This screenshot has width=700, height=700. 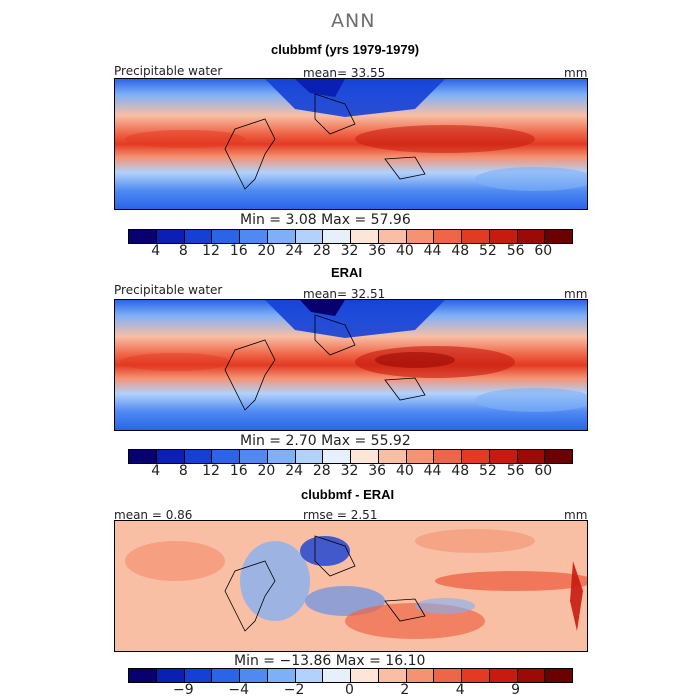 What do you see at coordinates (330, 661) in the screenshot?
I see `panel-stats-diff: Min = −13.86 Max = 16.10` at bounding box center [330, 661].